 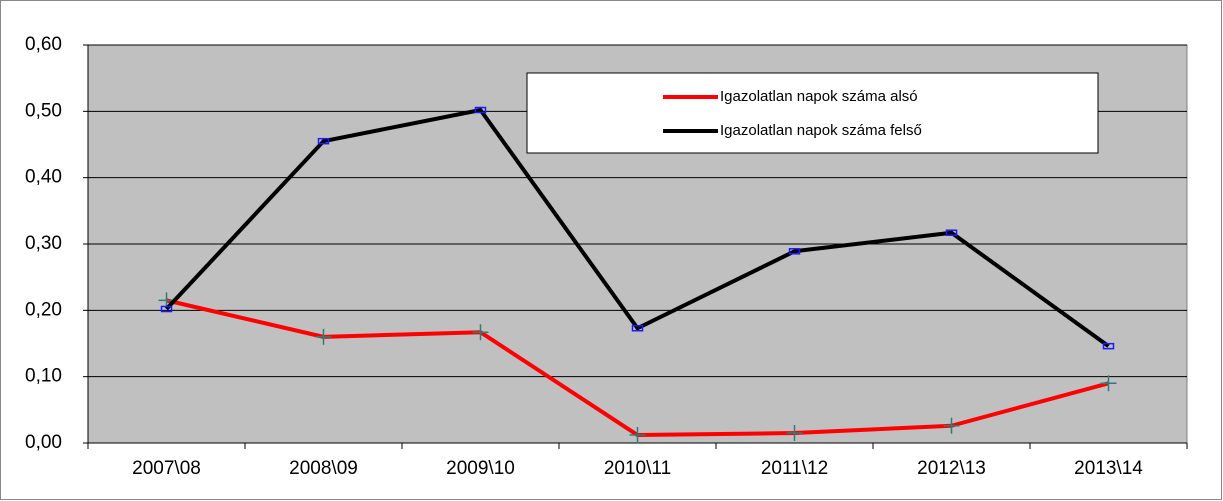 I want to click on x-tick-label: 2012\13, so click(x=951, y=468).